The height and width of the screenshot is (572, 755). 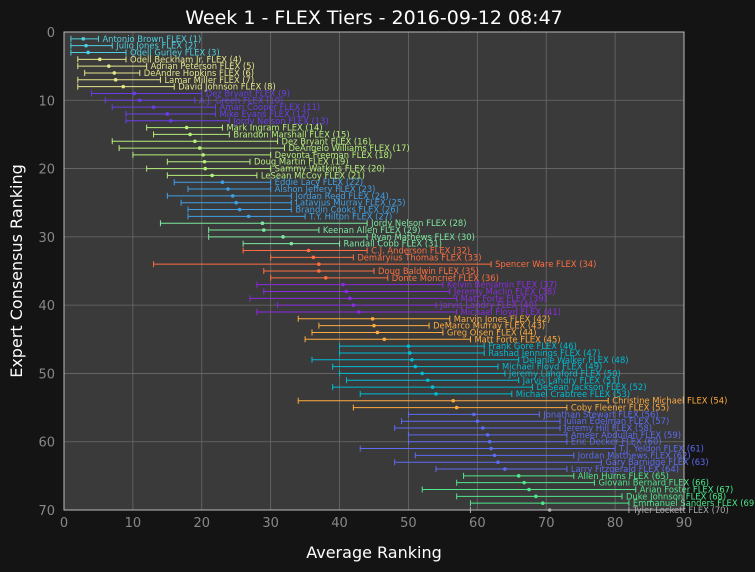 I want to click on x-tick-label: 60, so click(x=477, y=523).